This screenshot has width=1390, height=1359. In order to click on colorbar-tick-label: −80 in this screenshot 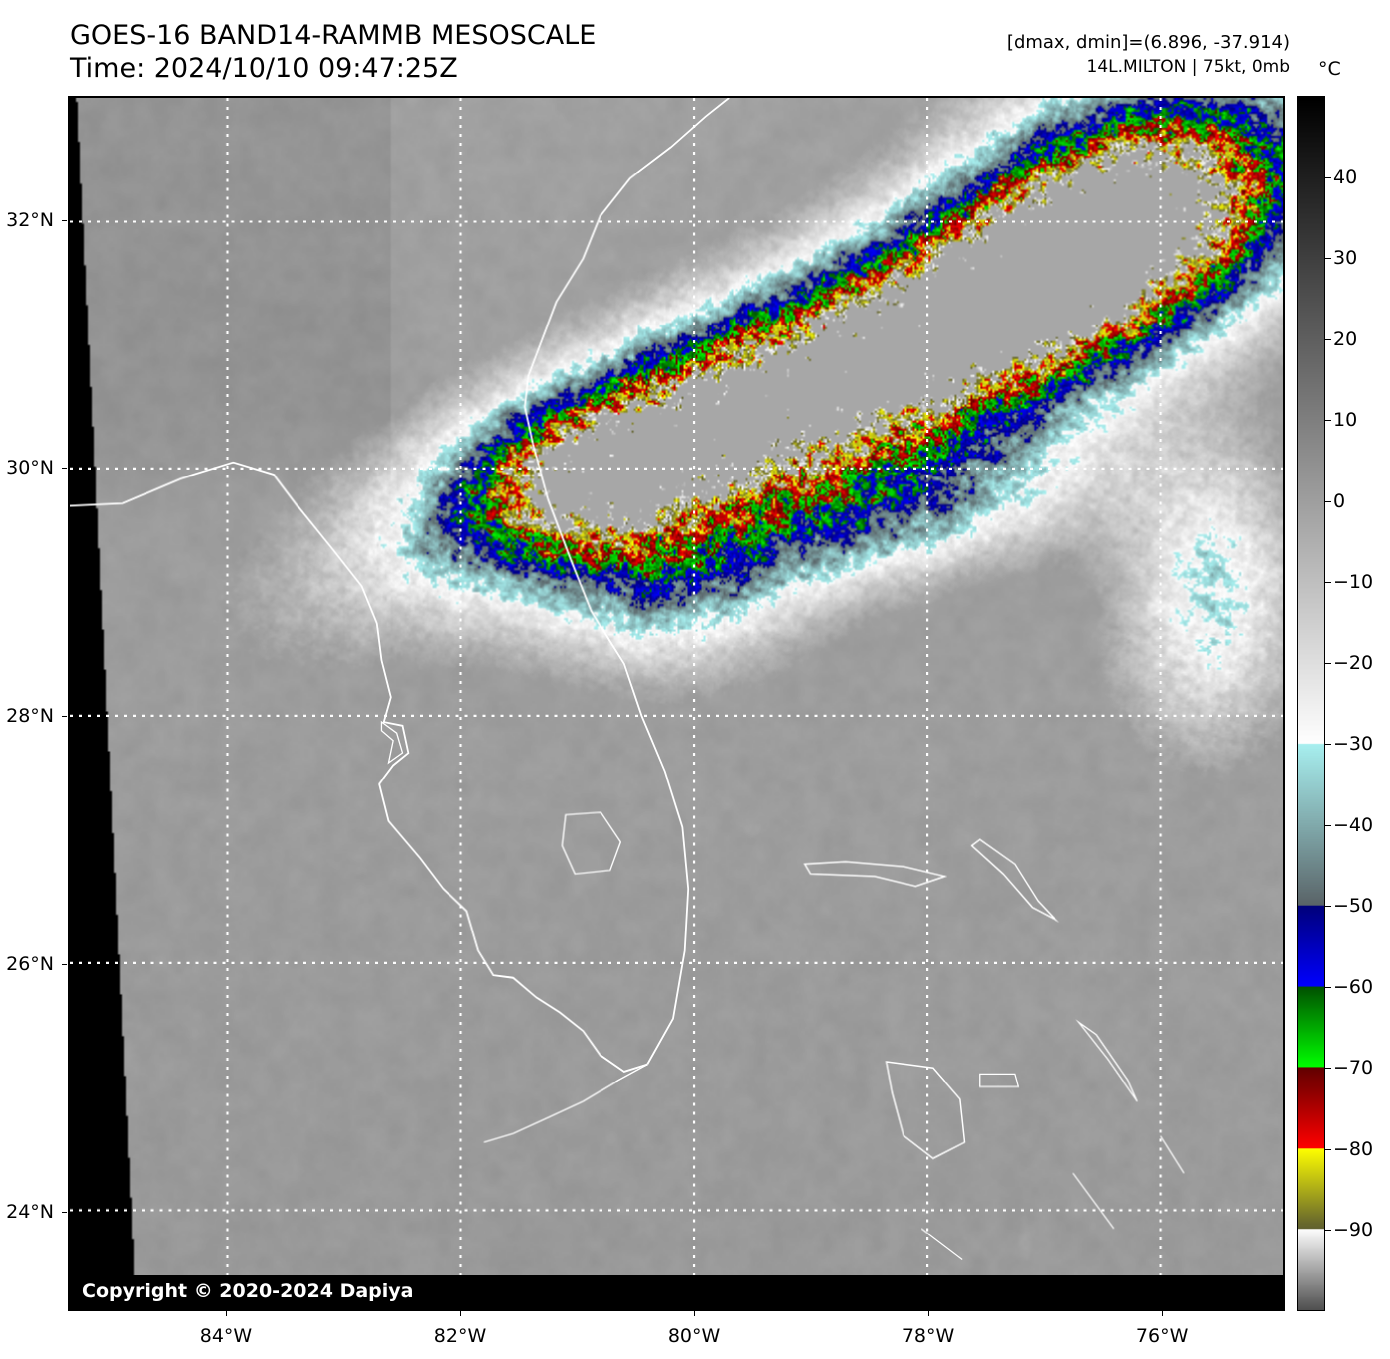, I will do `click(1353, 1149)`.